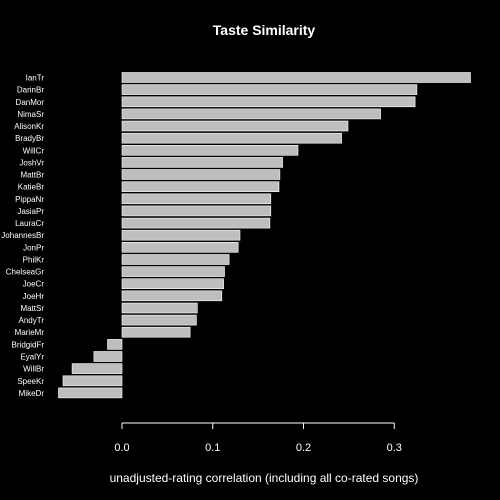  Describe the element at coordinates (121, 448) in the screenshot. I see `x-tick-label-0.0: 0.0` at that location.